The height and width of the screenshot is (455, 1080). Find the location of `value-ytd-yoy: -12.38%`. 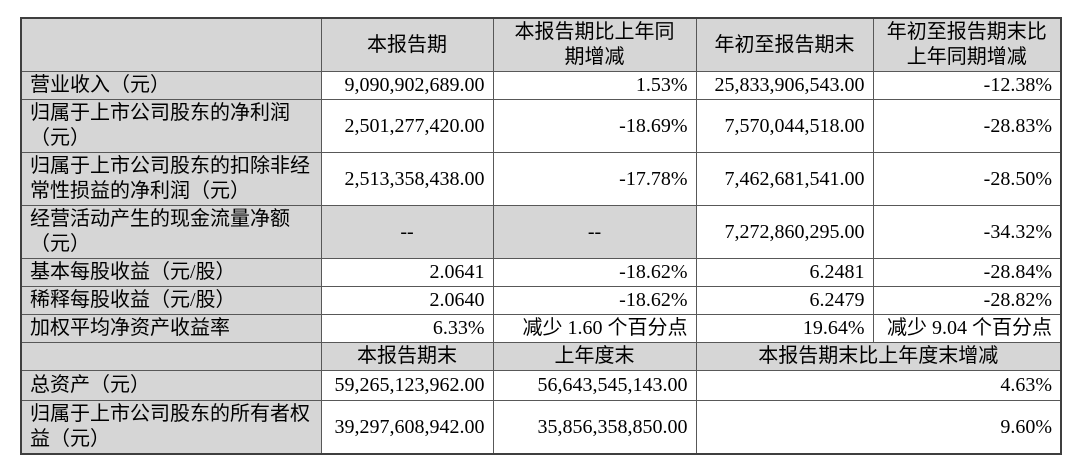

value-ytd-yoy: -12.38% is located at coordinates (967, 85).